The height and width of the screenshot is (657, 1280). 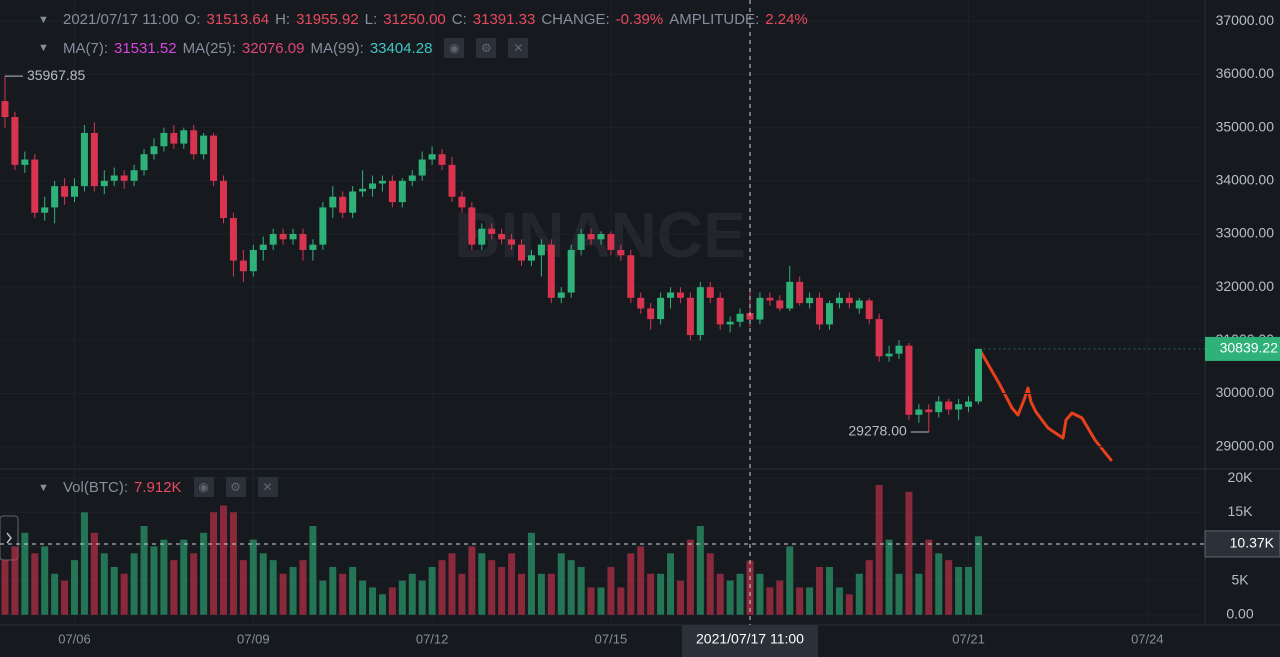 What do you see at coordinates (1241, 511) in the screenshot?
I see `vol-tick-label: 15K` at bounding box center [1241, 511].